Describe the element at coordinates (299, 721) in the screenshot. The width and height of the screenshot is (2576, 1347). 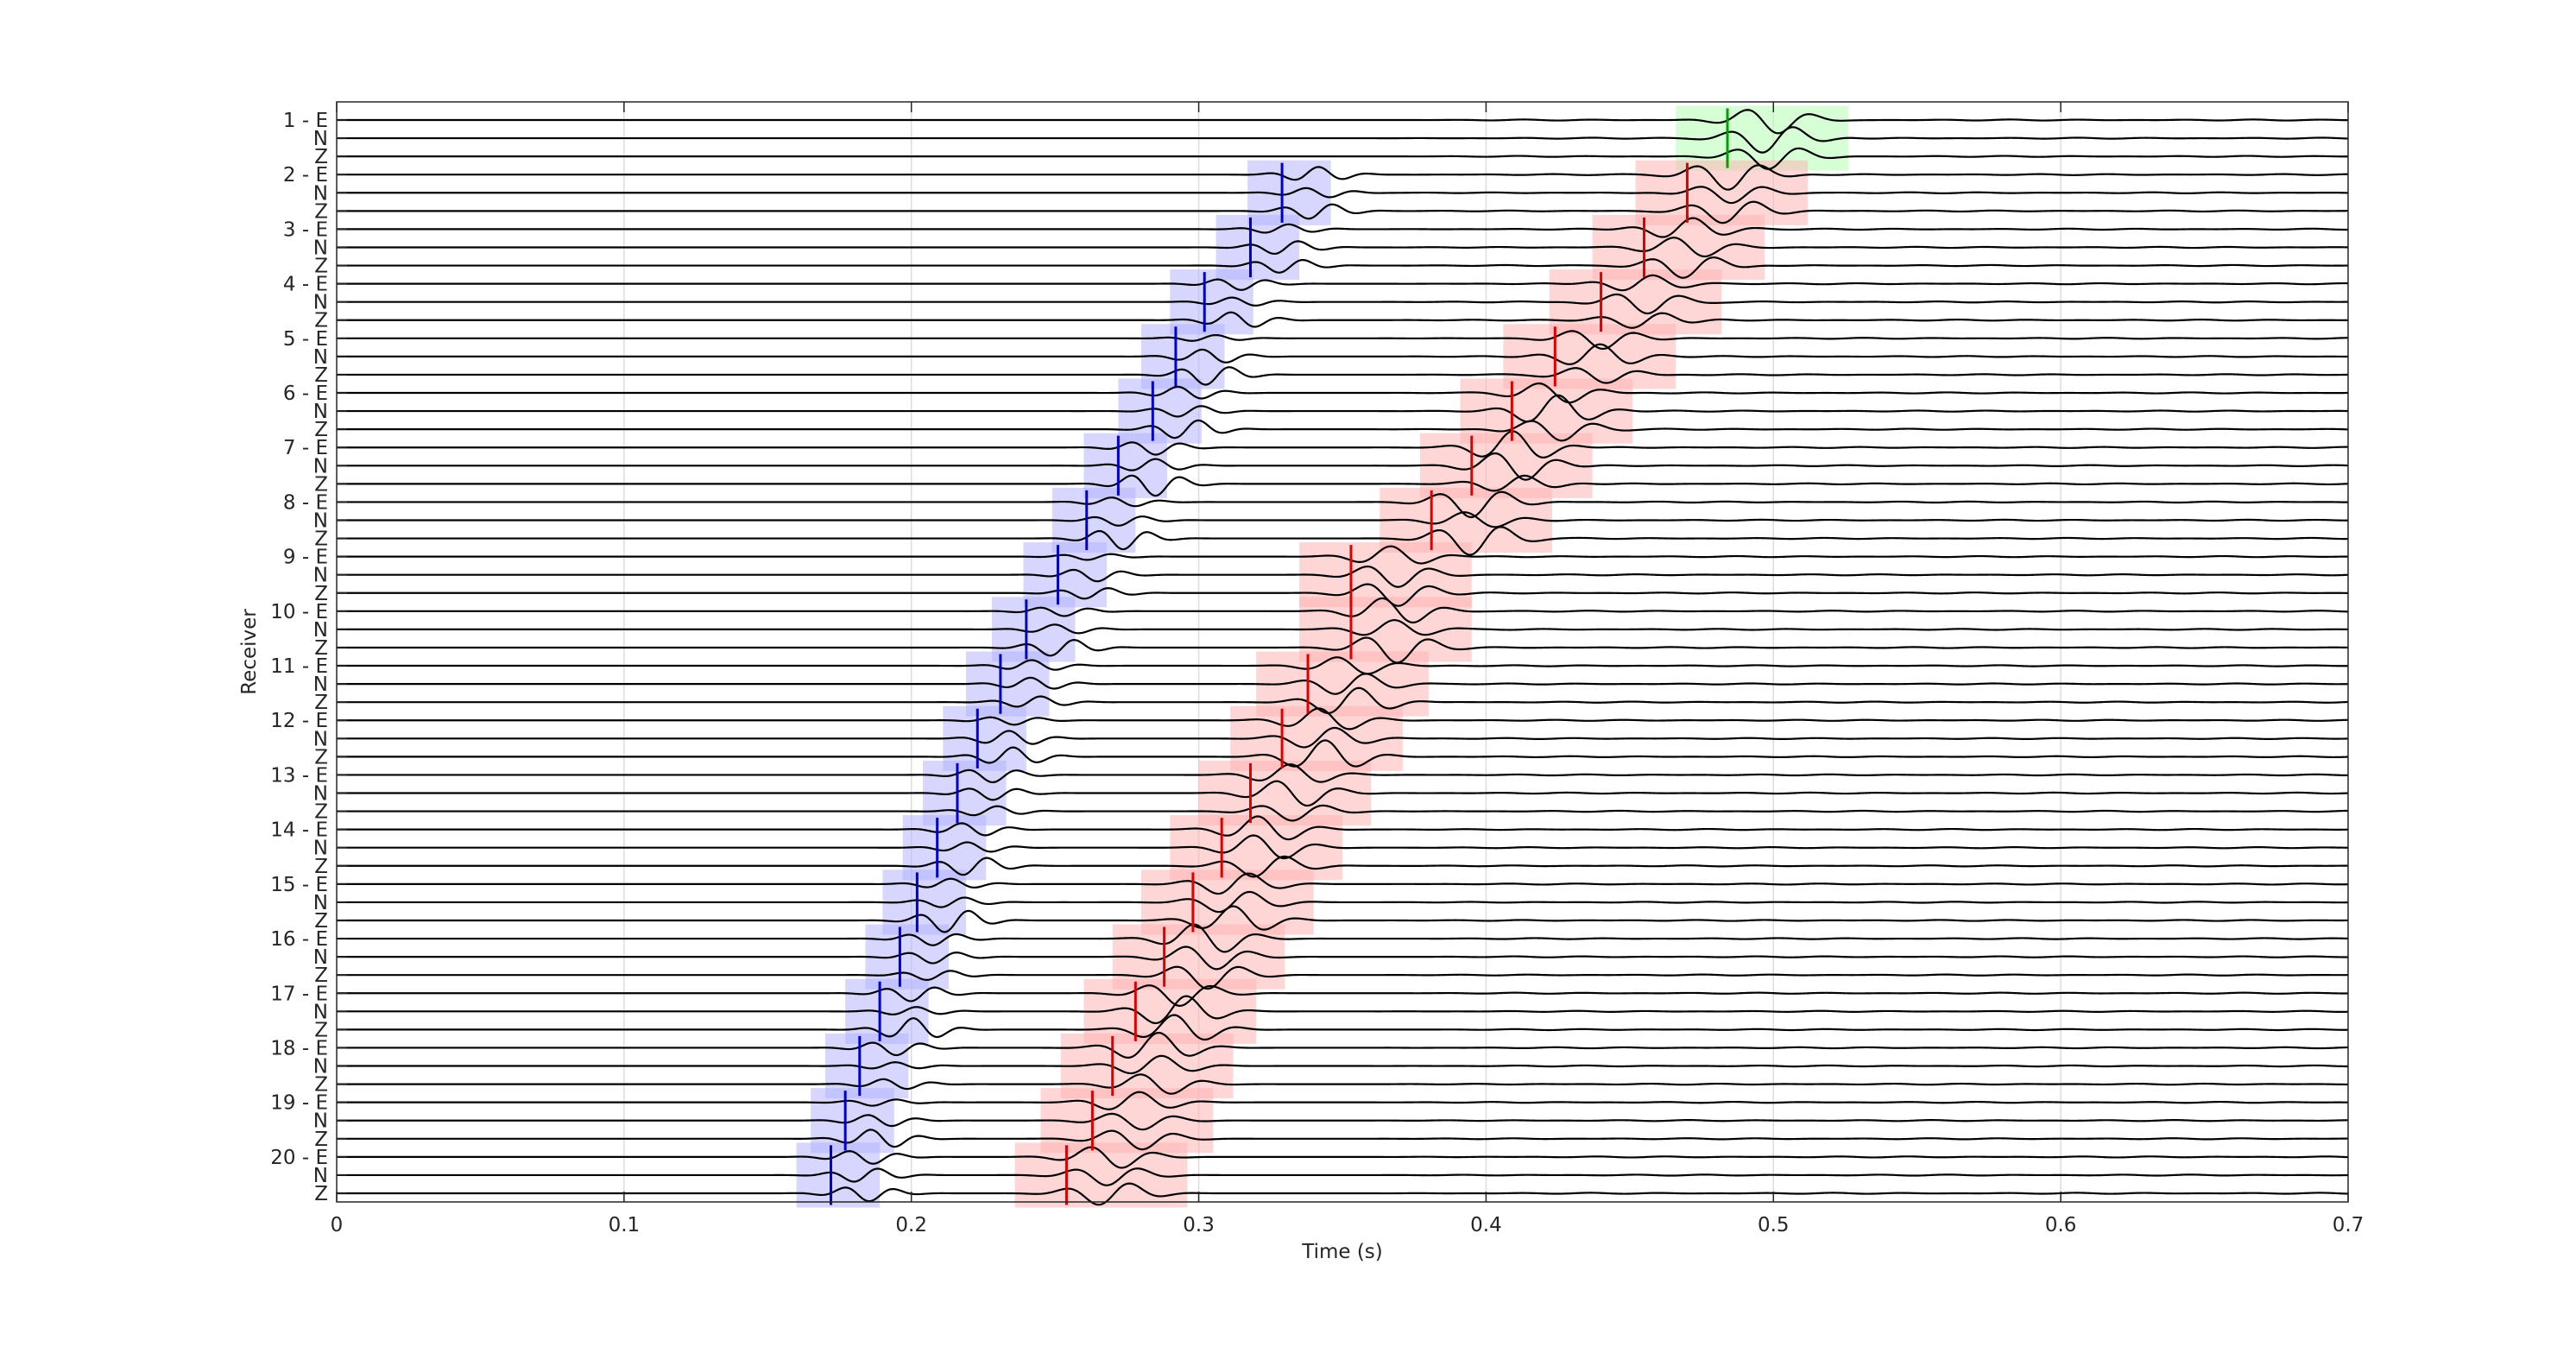
I see `y-tick-label: 12 - E` at that location.